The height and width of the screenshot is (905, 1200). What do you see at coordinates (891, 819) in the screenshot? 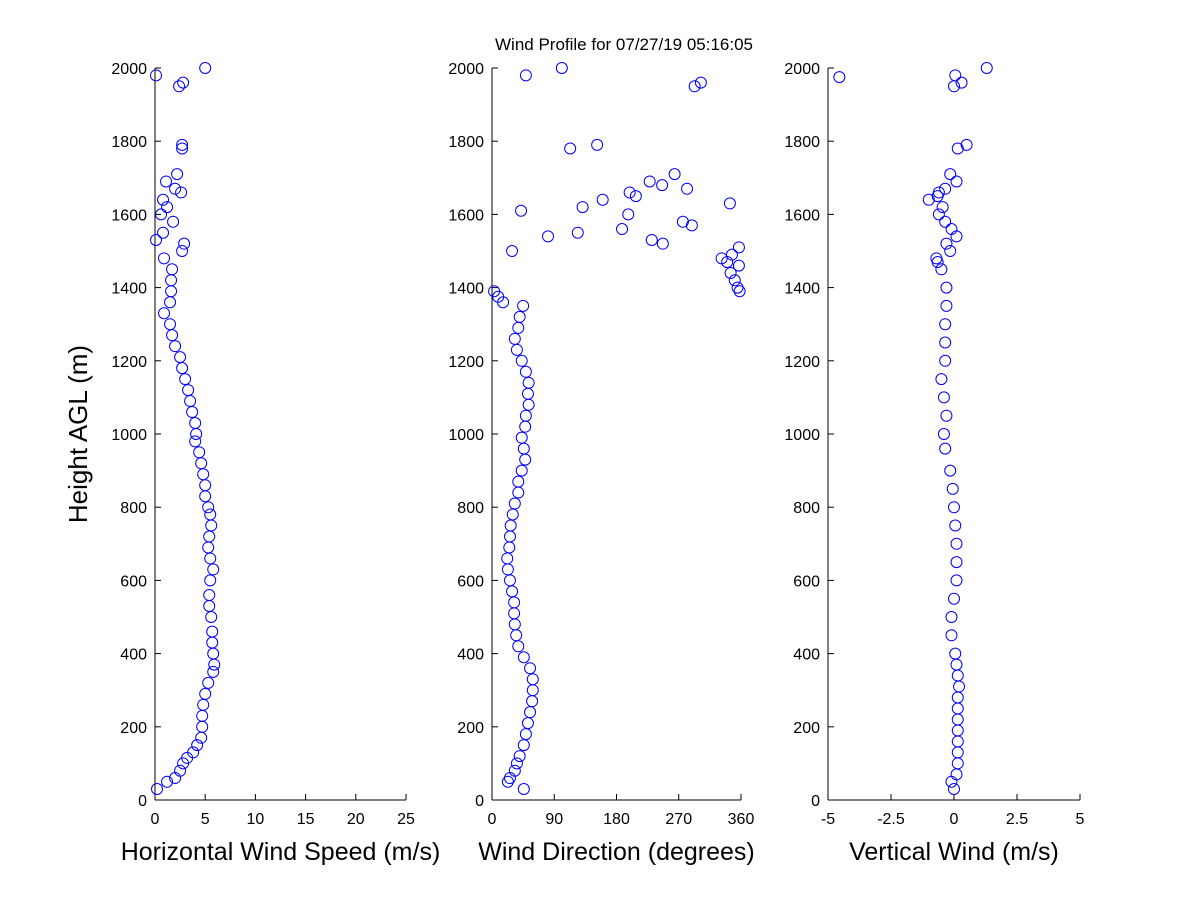
I see `x-tick-label: -2.5` at bounding box center [891, 819].